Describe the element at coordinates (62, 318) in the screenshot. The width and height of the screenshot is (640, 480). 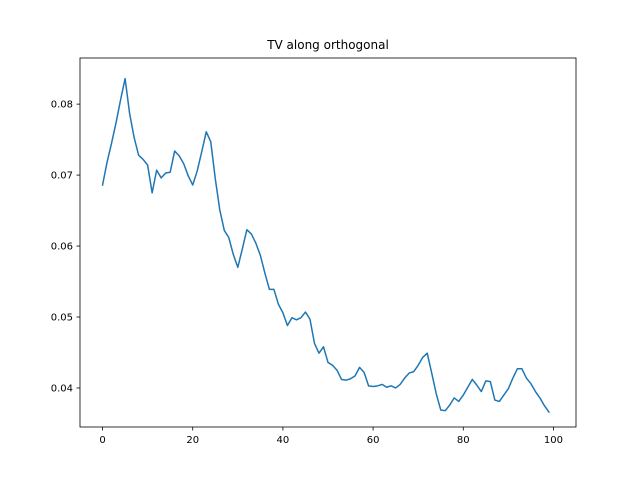
I see `y-tick-label: 0.05` at that location.